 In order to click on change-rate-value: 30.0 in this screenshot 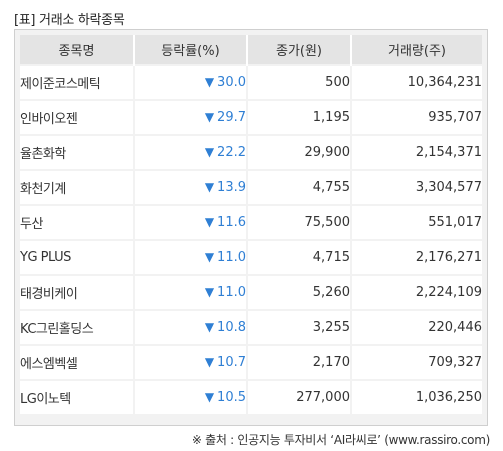, I will do `click(231, 82)`.